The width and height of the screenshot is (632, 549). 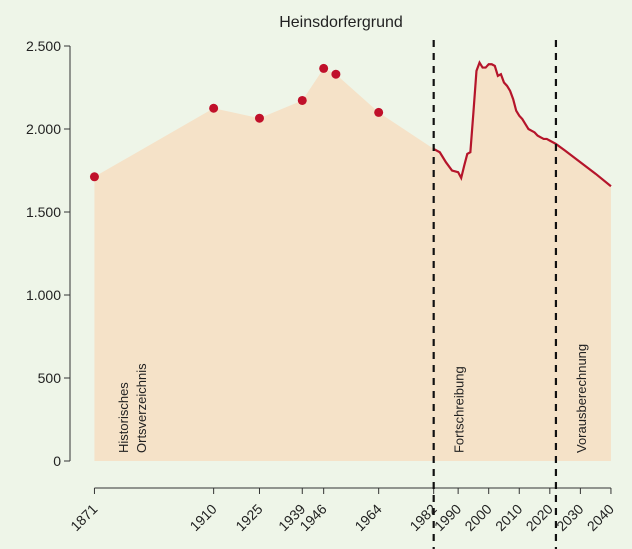 I want to click on y-tick-label: 500, so click(x=50, y=378).